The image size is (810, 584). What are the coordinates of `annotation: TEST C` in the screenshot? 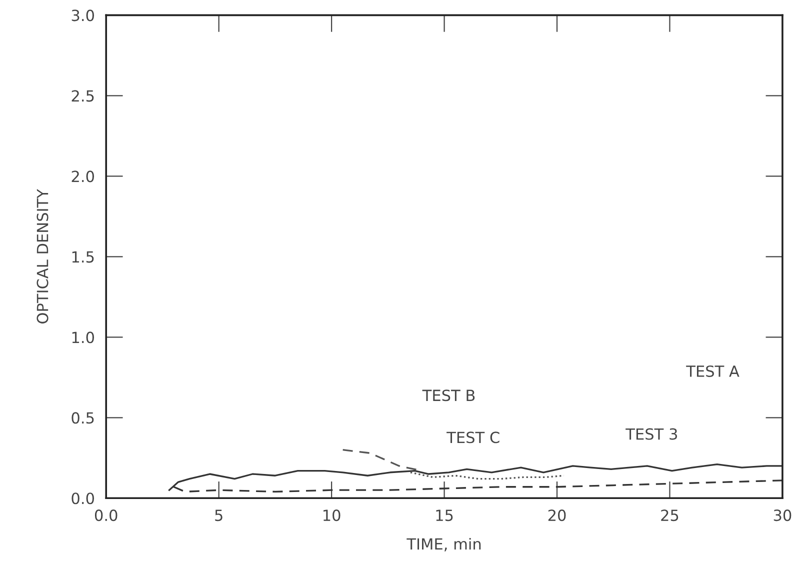 It's located at (473, 438).